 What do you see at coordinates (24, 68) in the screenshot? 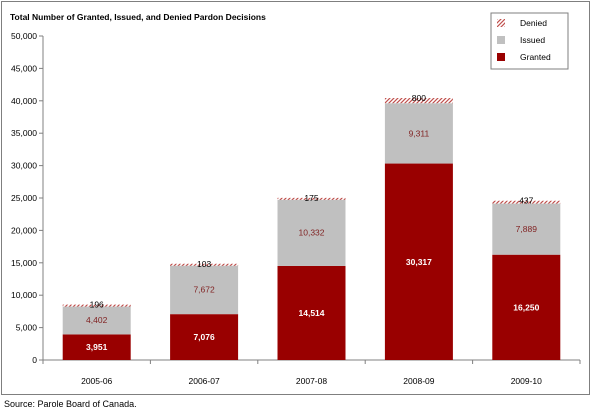
I see `y-tick-label: 45,000` at bounding box center [24, 68].